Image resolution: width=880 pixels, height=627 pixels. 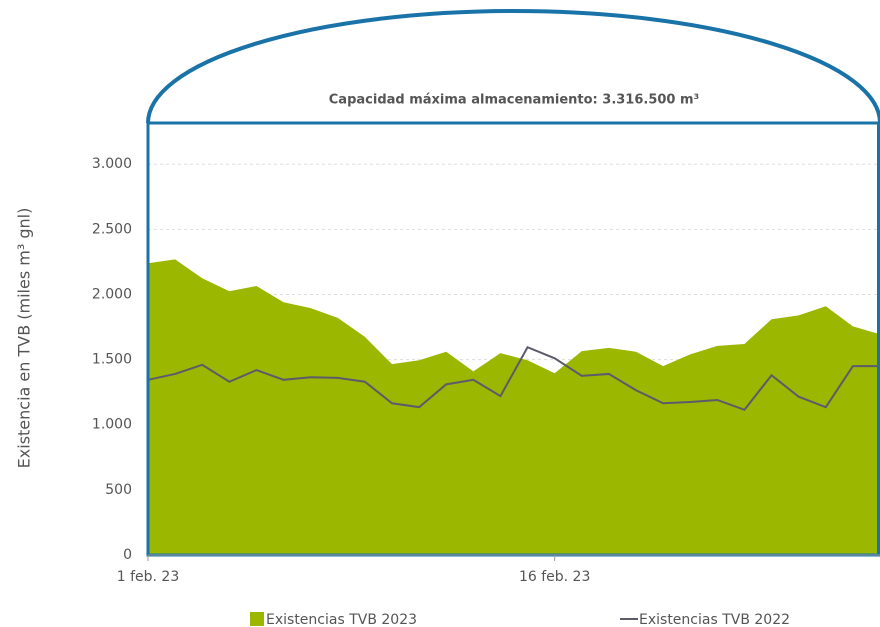 I want to click on y-tick-label: 1.000, so click(x=112, y=425).